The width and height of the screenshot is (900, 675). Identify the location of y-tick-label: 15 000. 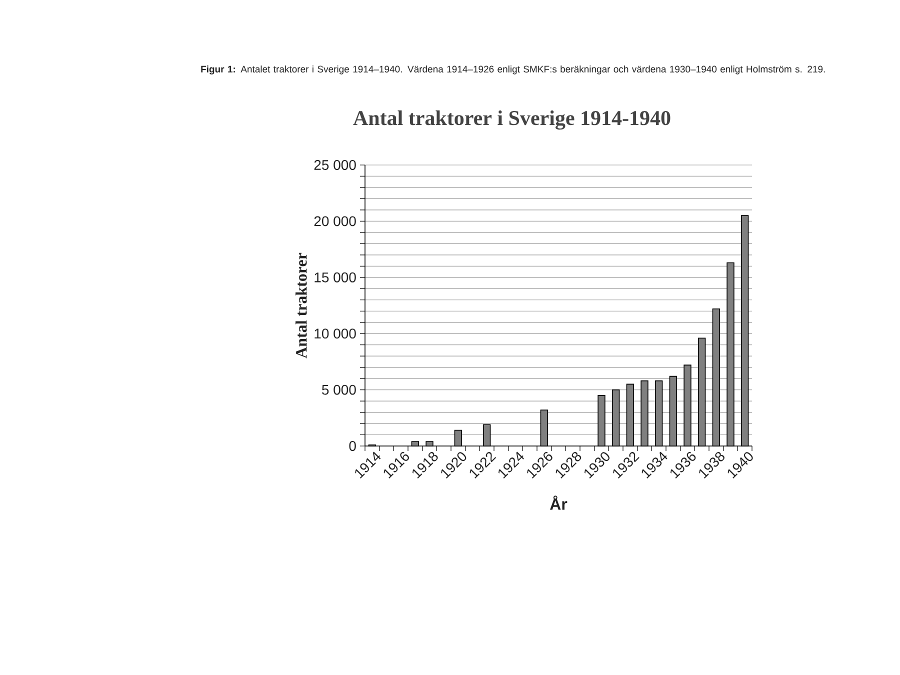
(335, 277).